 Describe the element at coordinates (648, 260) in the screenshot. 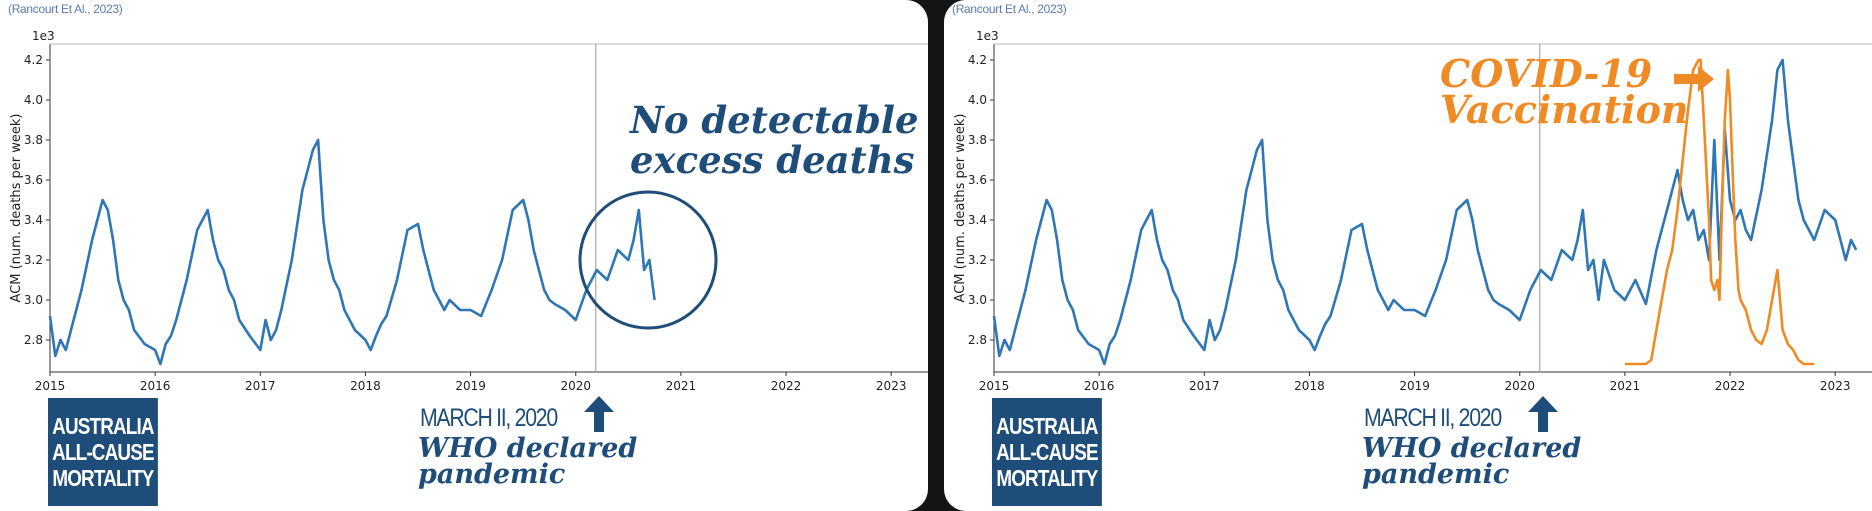

I see `highlight-circle` at that location.